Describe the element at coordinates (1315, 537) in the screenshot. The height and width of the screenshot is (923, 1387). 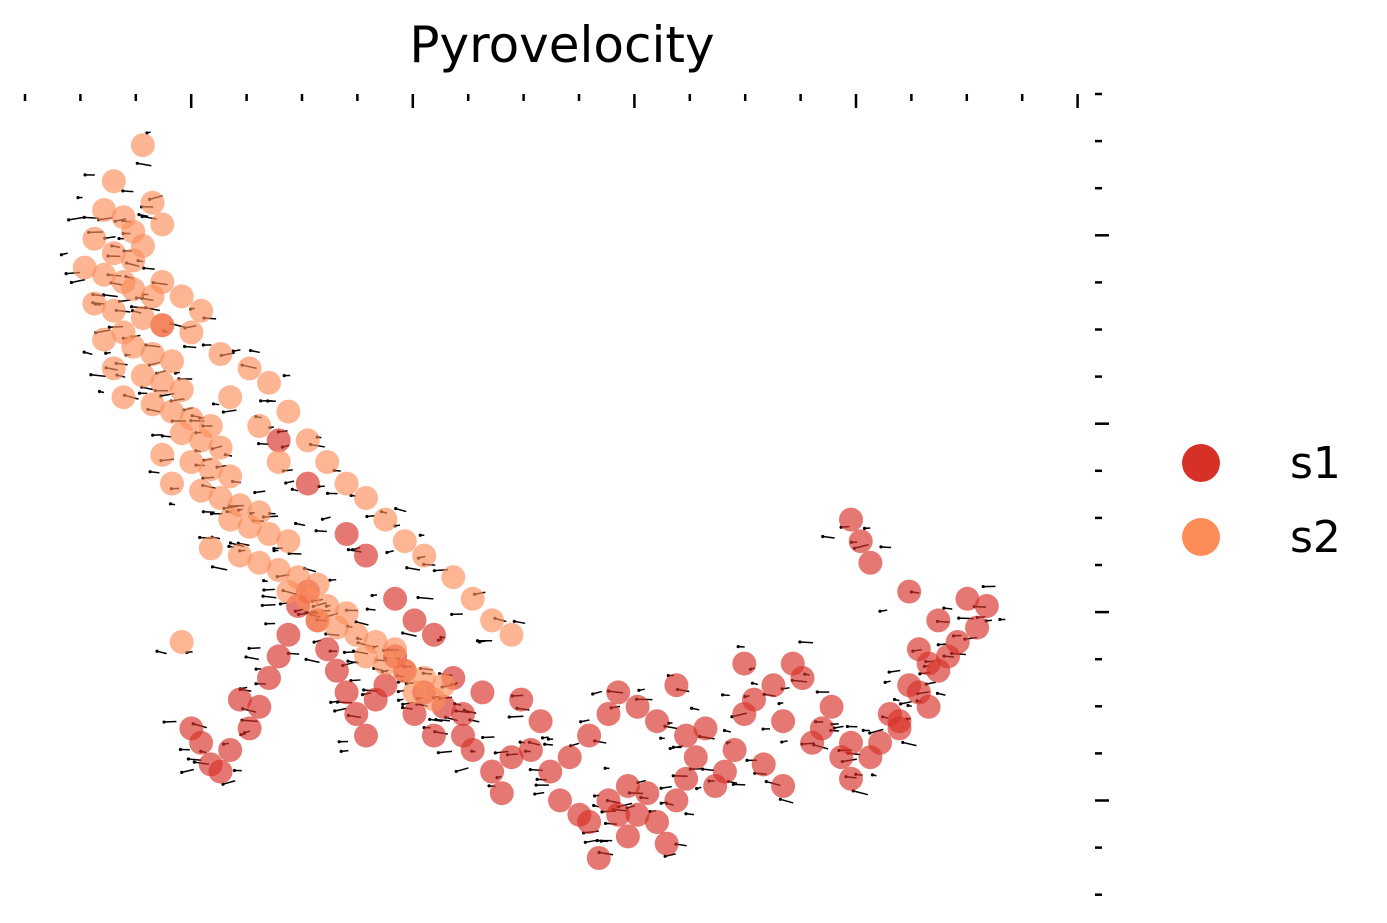
I see `legend-label-s2: s2` at that location.